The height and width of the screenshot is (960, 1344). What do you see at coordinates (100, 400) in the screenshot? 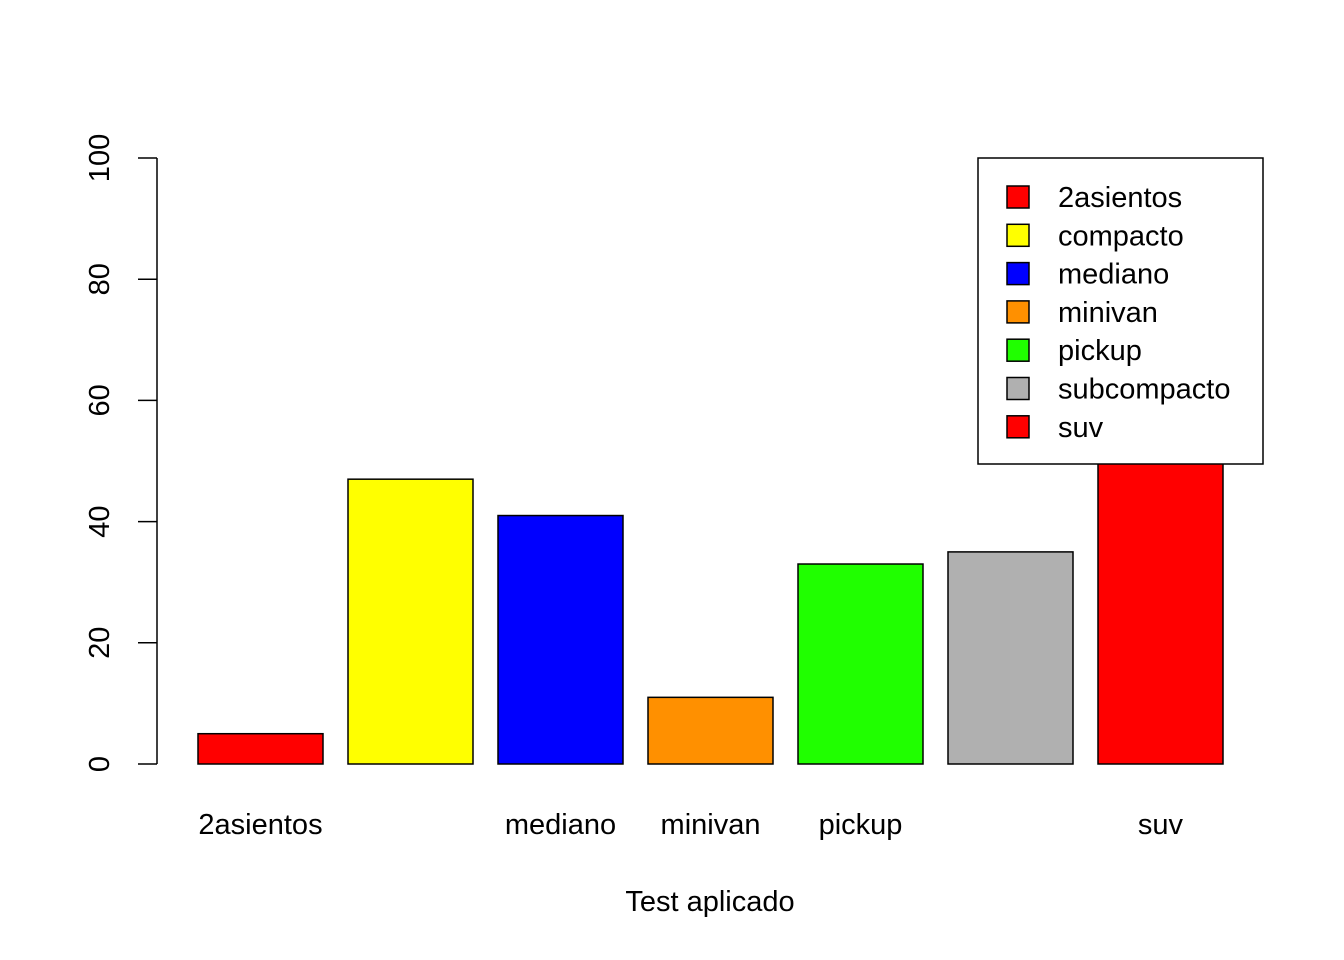
I see `y-tick-label: 60` at bounding box center [100, 400].